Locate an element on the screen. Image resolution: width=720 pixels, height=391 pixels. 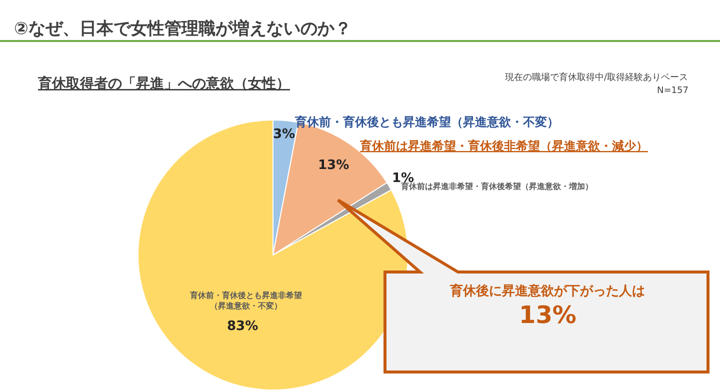
data-label: 3% is located at coordinates (284, 134).